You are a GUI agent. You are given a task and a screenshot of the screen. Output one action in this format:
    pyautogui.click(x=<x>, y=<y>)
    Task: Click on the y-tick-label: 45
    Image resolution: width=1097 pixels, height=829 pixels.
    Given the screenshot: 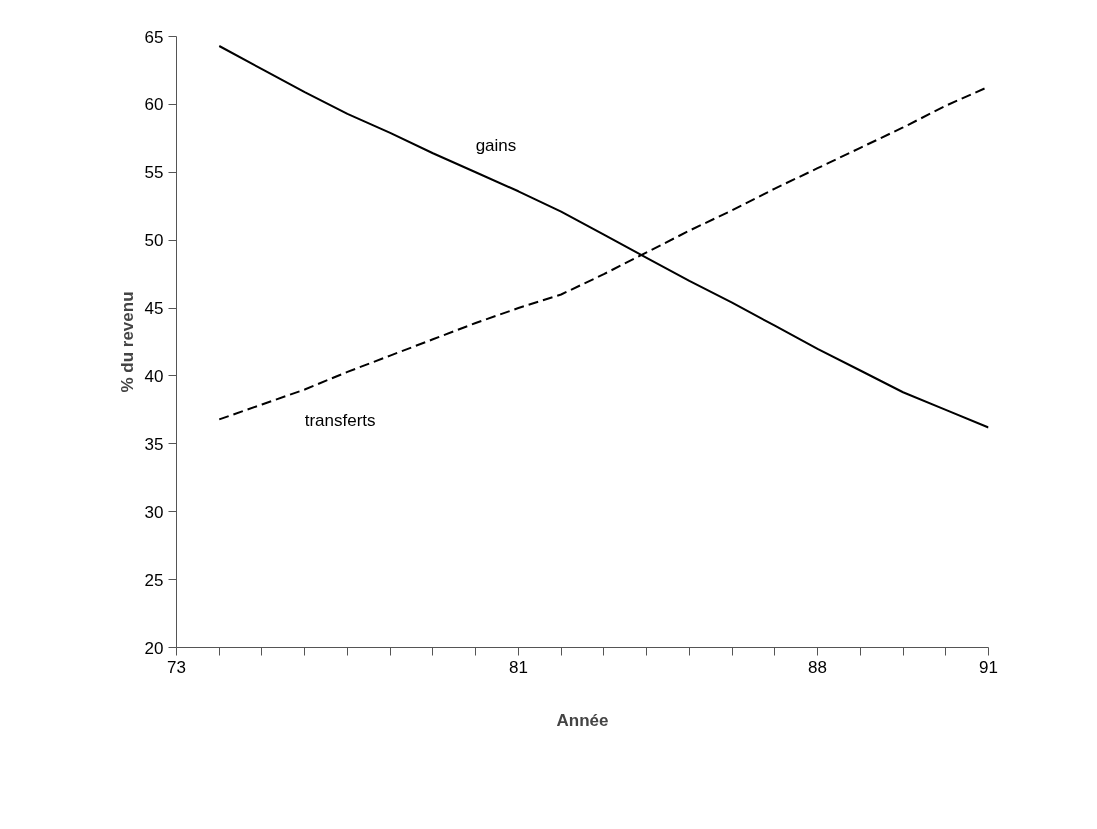 What is the action you would take?
    pyautogui.click(x=154, y=309)
    